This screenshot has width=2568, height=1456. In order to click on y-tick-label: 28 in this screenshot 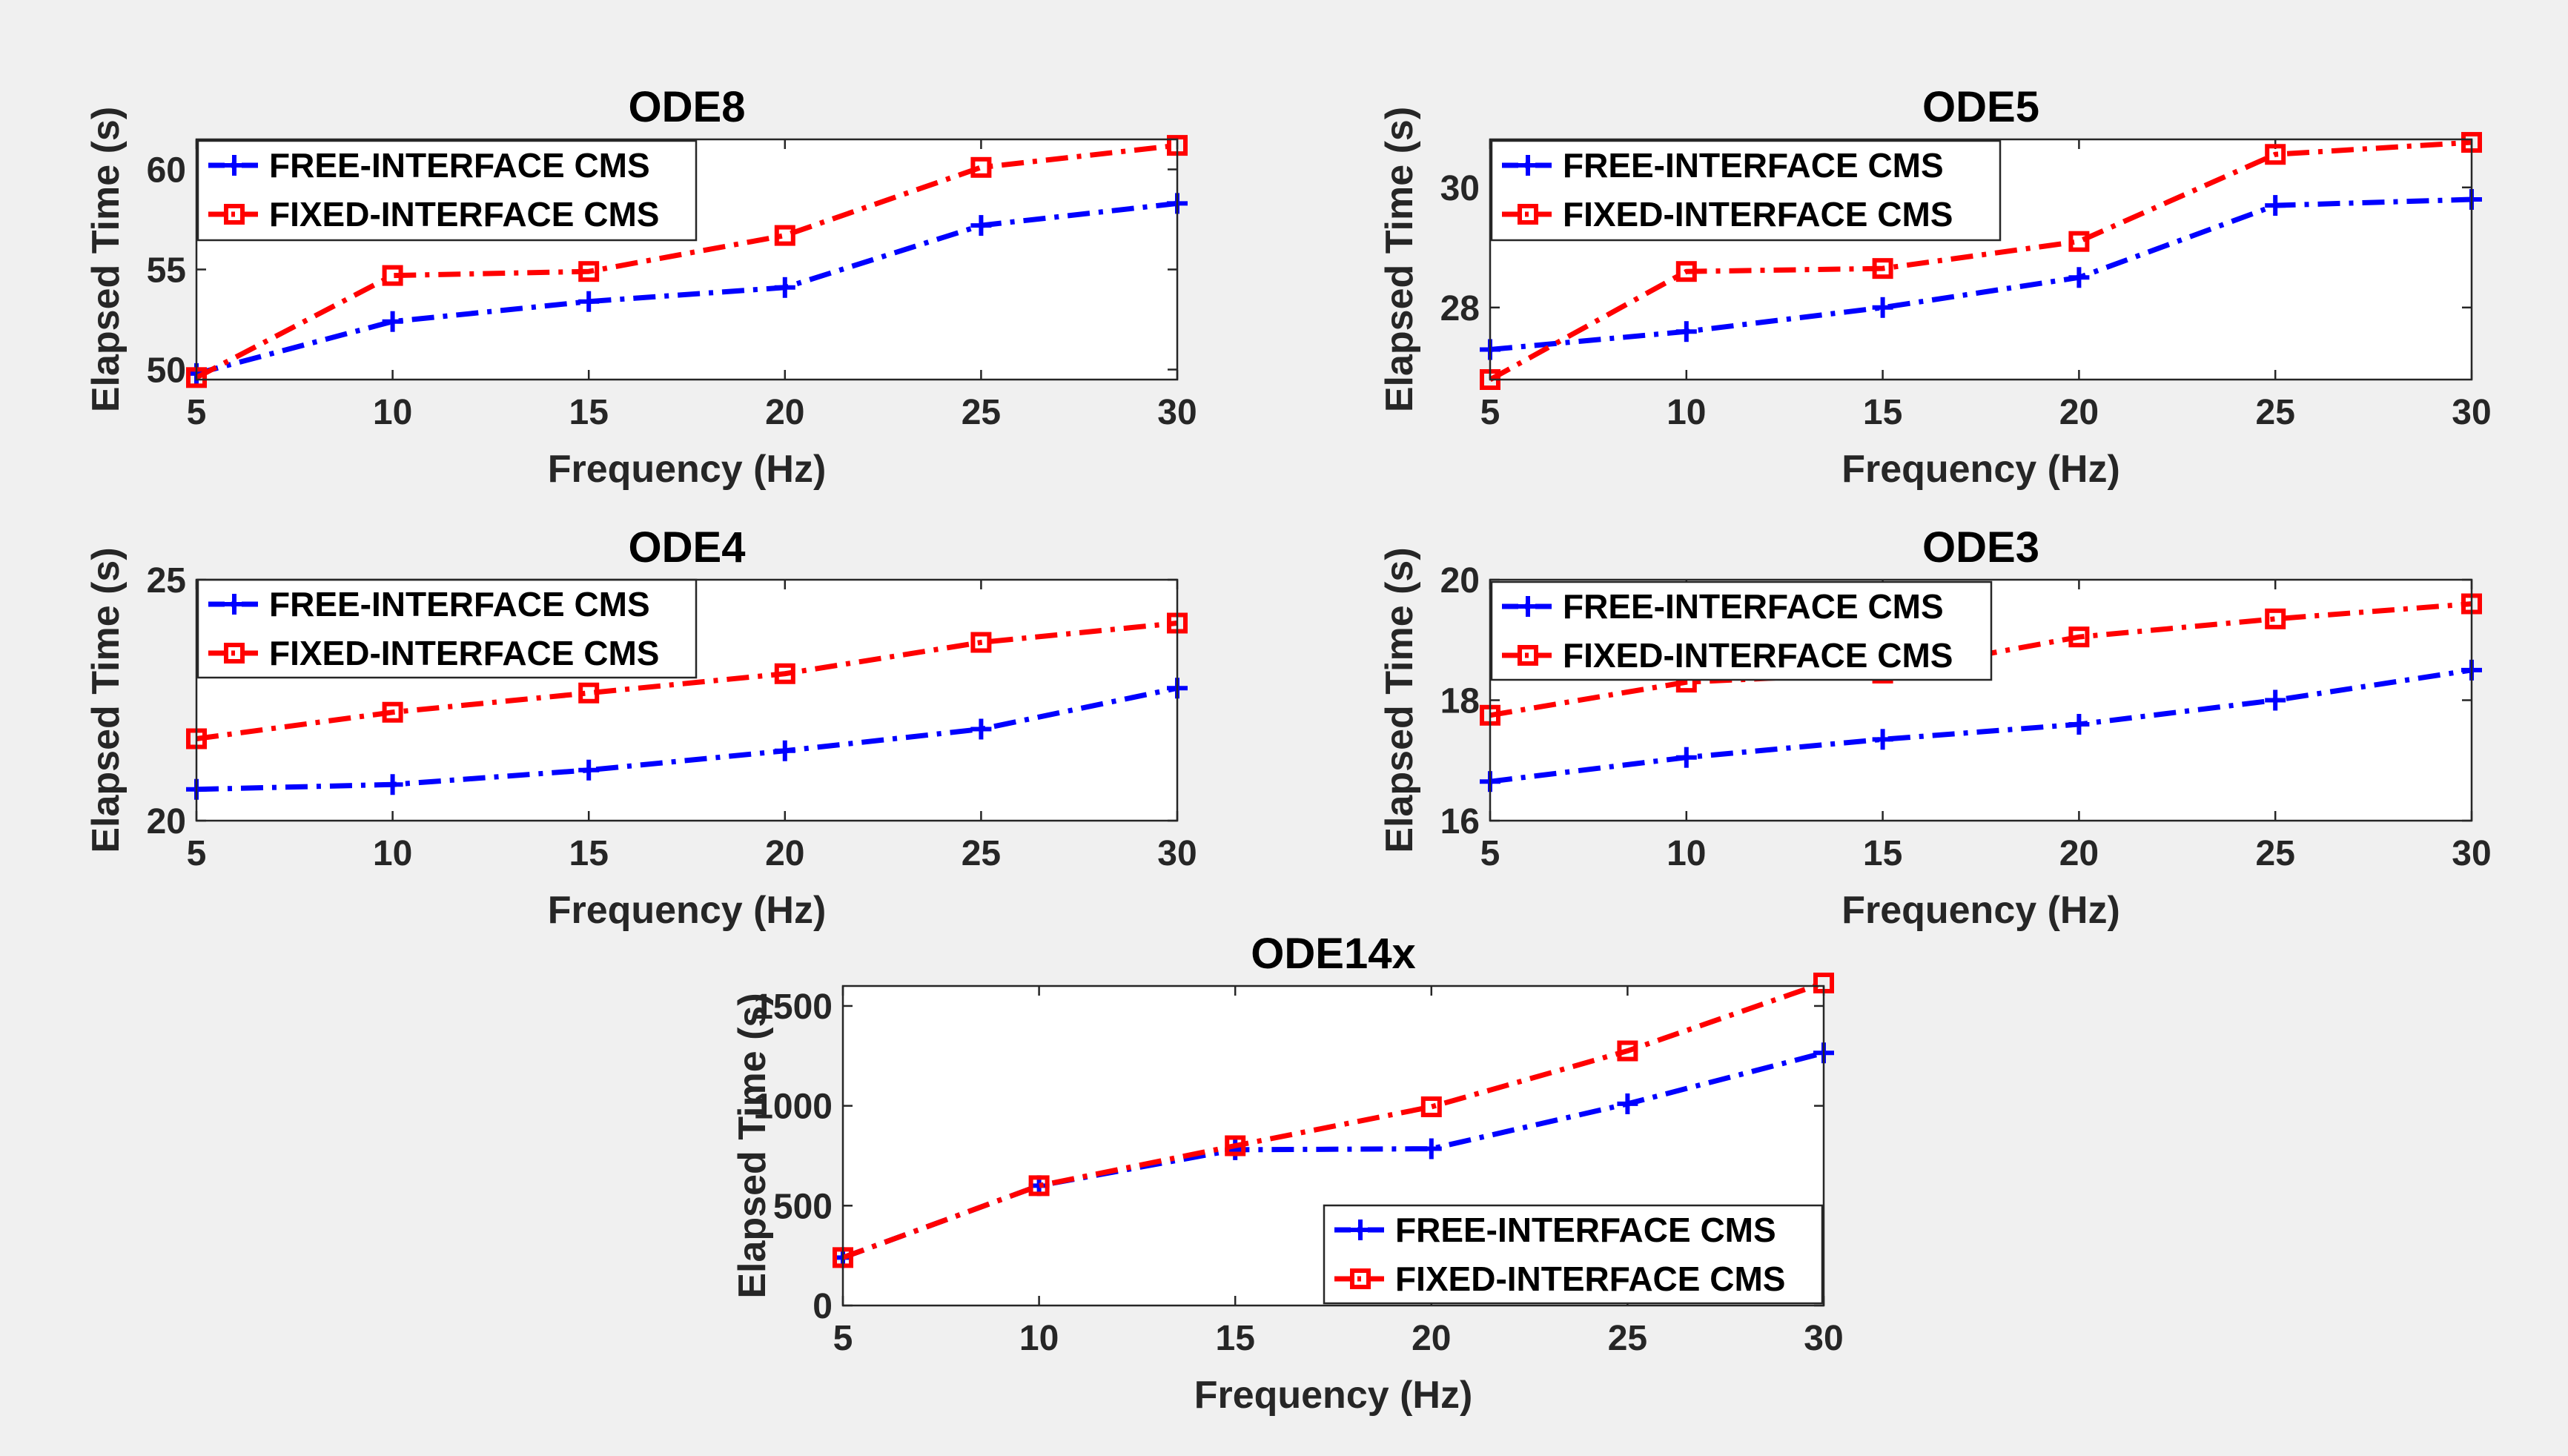, I will do `click(1460, 308)`.